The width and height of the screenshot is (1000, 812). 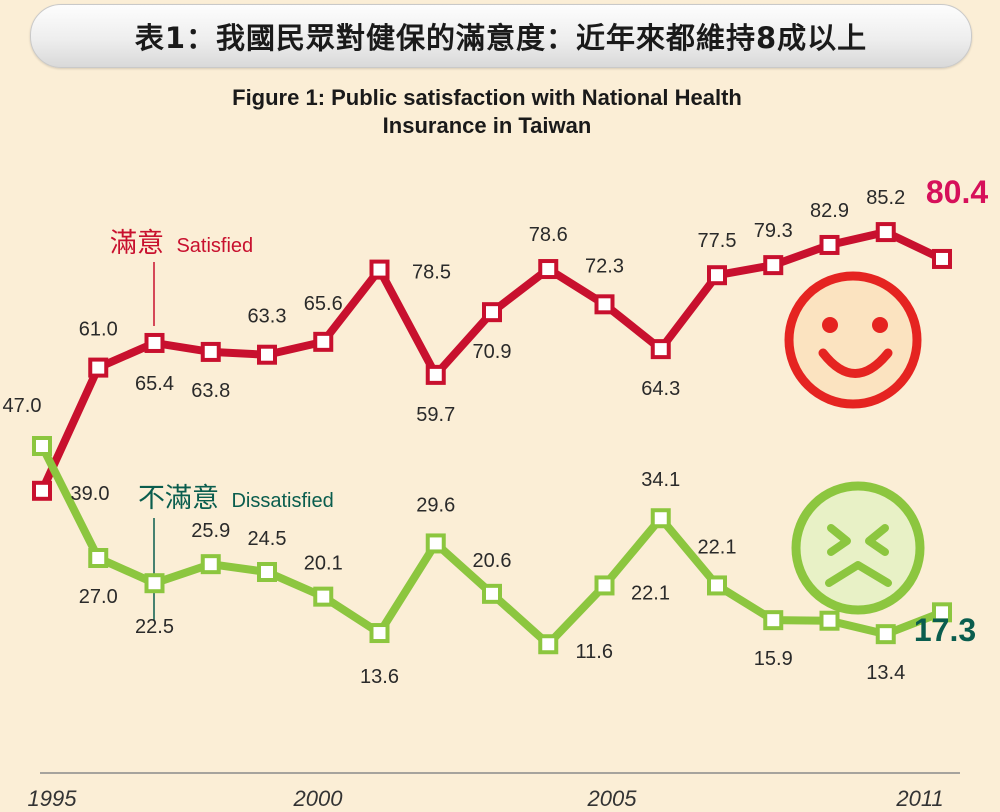 What do you see at coordinates (435, 505) in the screenshot?
I see `dissatisfied-data-label: 29.6` at bounding box center [435, 505].